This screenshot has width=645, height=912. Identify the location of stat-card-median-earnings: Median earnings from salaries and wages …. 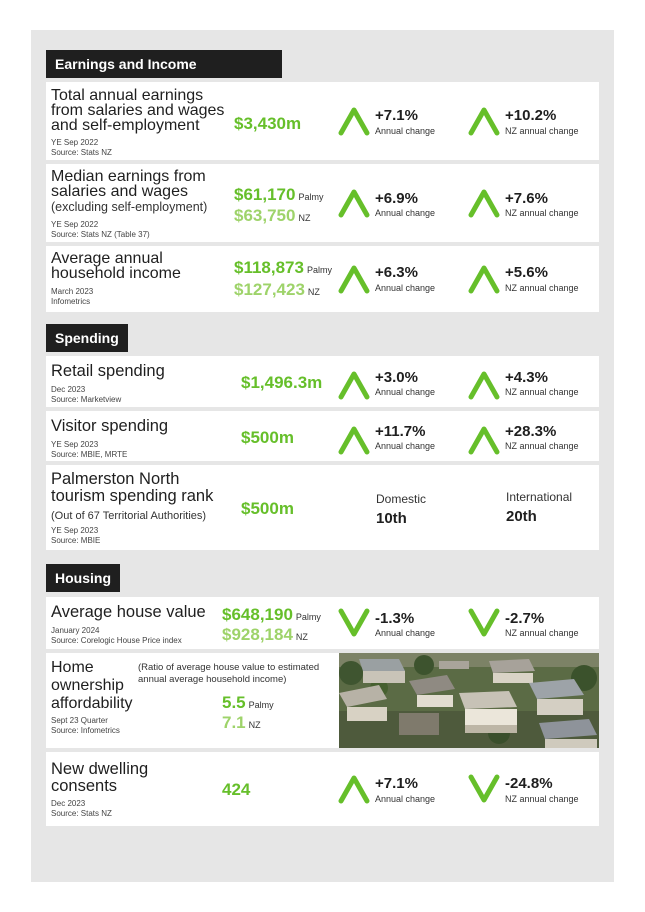
(322, 203).